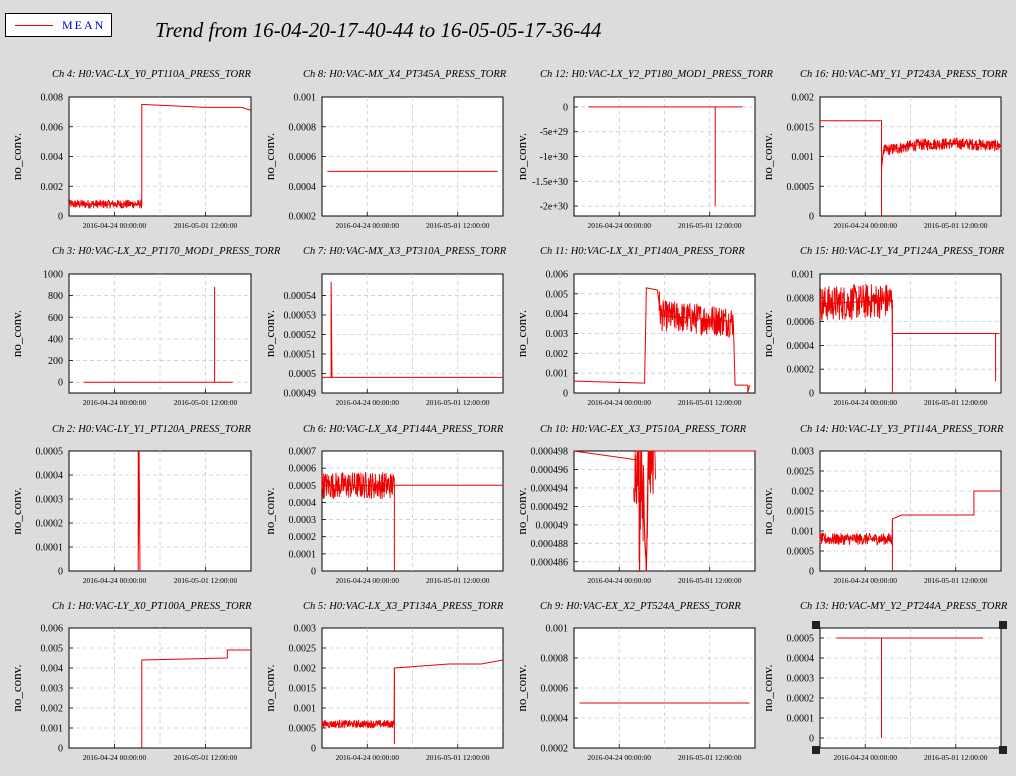 The image size is (1016, 776). Describe the element at coordinates (405, 251) in the screenshot. I see `chart-title: Ch 7: H0:VAC-MX_X3_PT310A_PRESS_TORR` at that location.